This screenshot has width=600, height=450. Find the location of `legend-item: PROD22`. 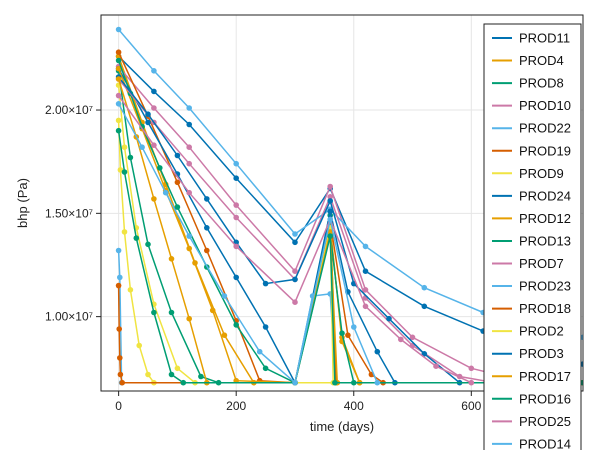

legend-item: PROD22 is located at coordinates (531, 128).